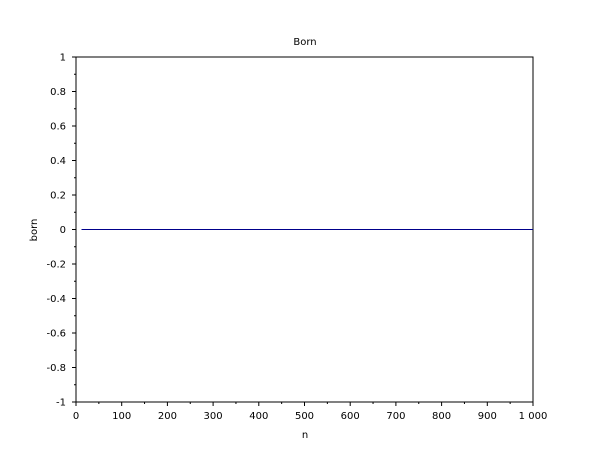 The height and width of the screenshot is (460, 610). What do you see at coordinates (56, 265) in the screenshot?
I see `y-tick-label: -0.2` at bounding box center [56, 265].